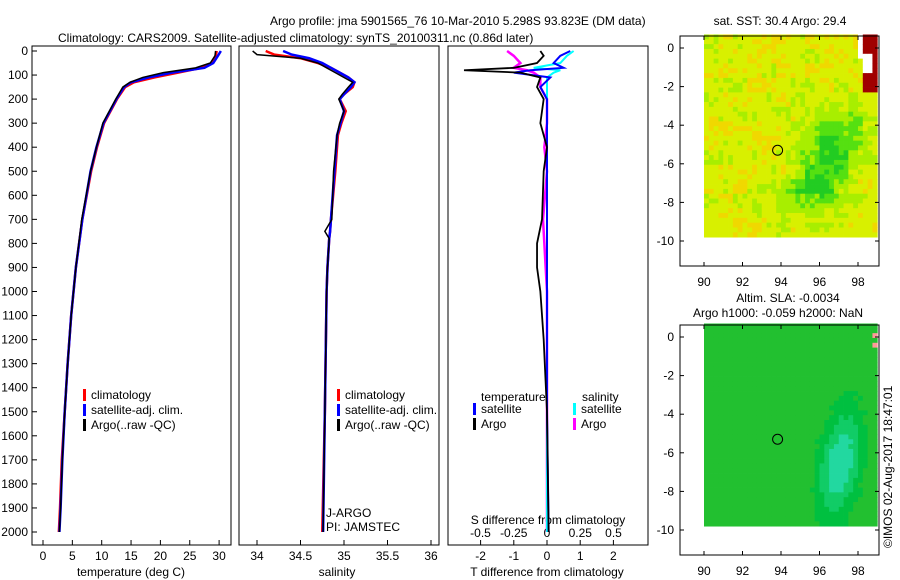  What do you see at coordinates (14, 412) in the screenshot?
I see `y-tick-label: 1500` at bounding box center [14, 412].